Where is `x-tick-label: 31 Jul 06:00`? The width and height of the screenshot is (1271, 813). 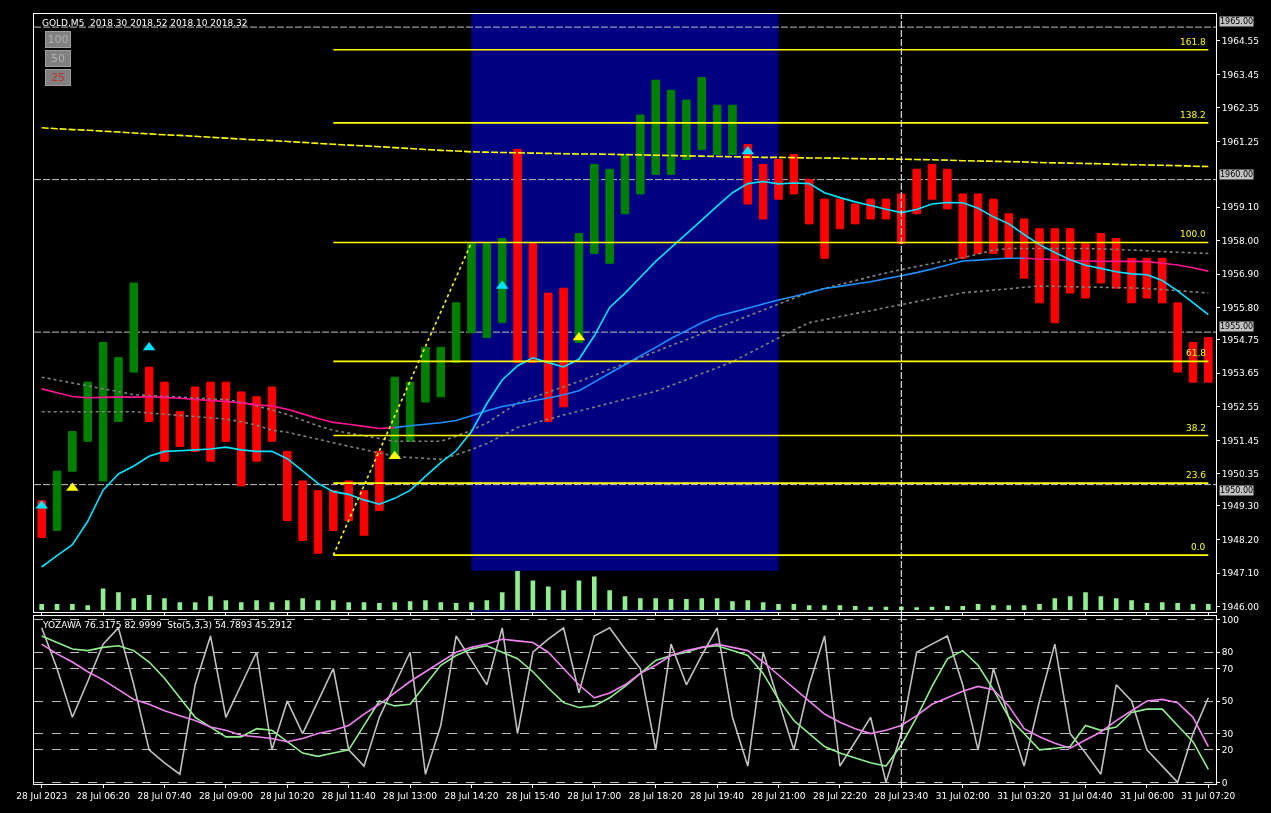 x-tick-label: 31 Jul 06:00 is located at coordinates (1147, 795).